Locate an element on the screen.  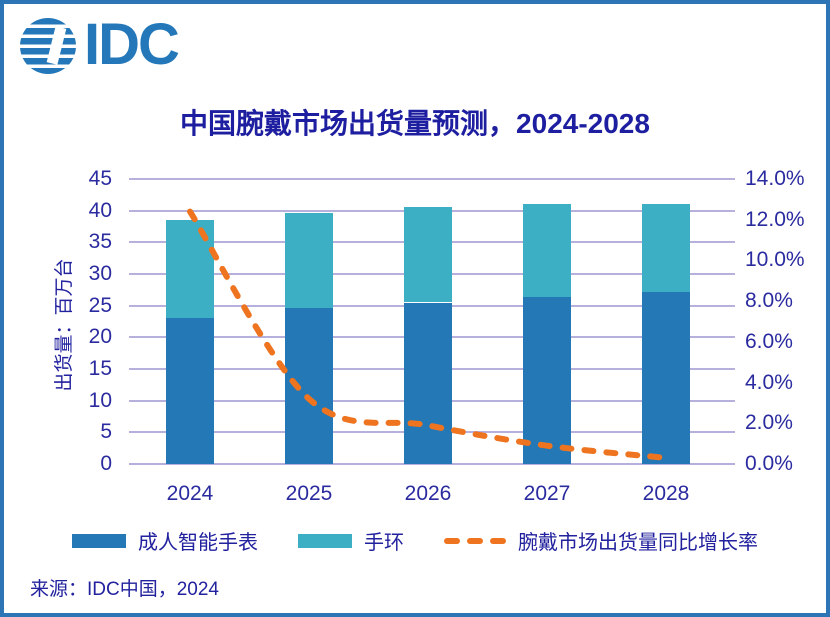
idc-globe-icon is located at coordinates (48, 46).